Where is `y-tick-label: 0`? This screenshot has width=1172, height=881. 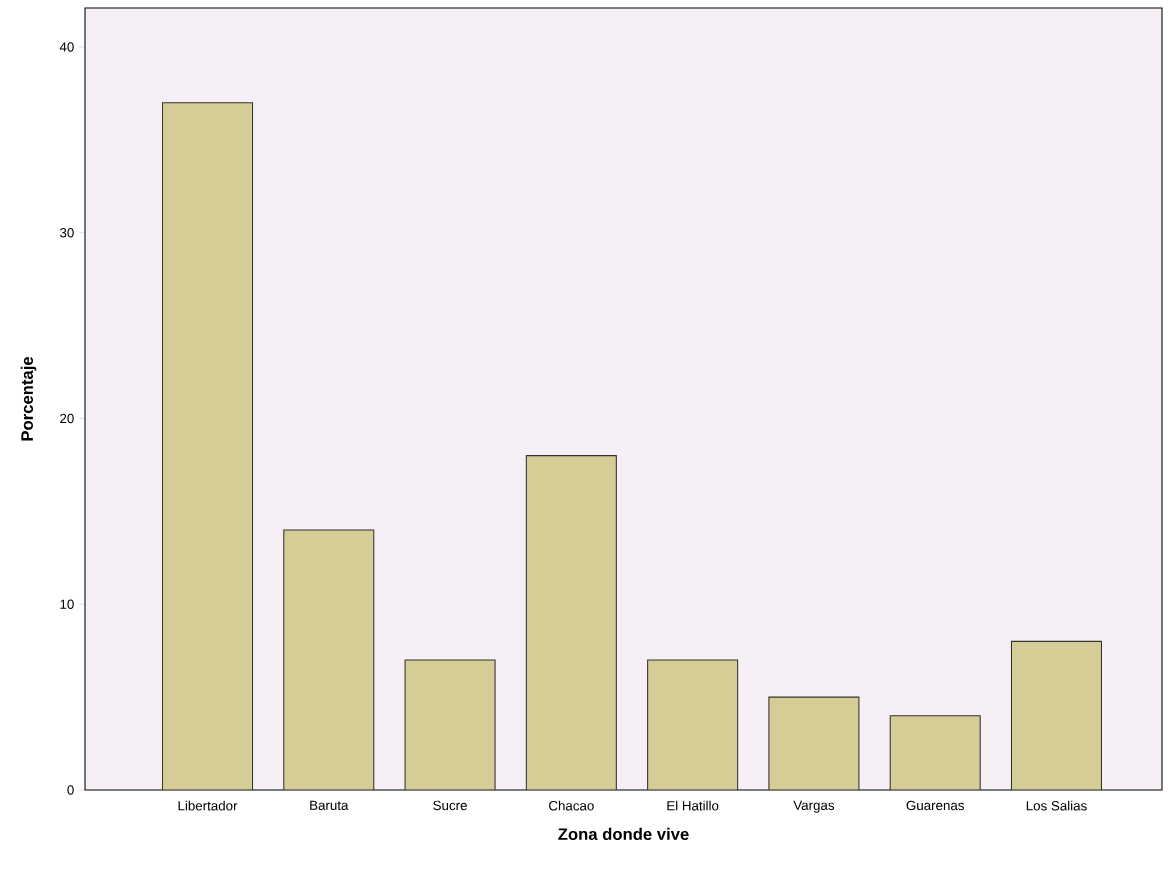 y-tick-label: 0 is located at coordinates (70, 790).